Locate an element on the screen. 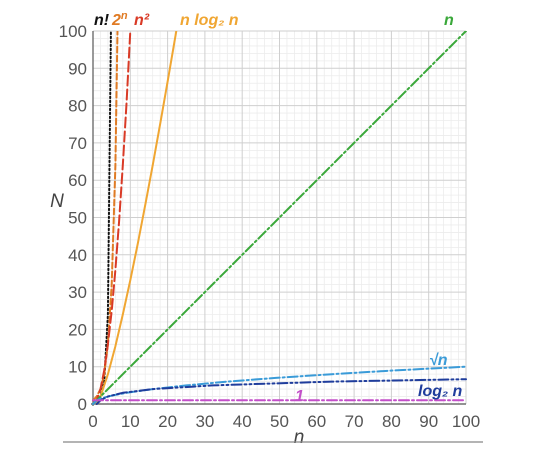 The image size is (537, 452). x-tick-label: 80 is located at coordinates (391, 421).